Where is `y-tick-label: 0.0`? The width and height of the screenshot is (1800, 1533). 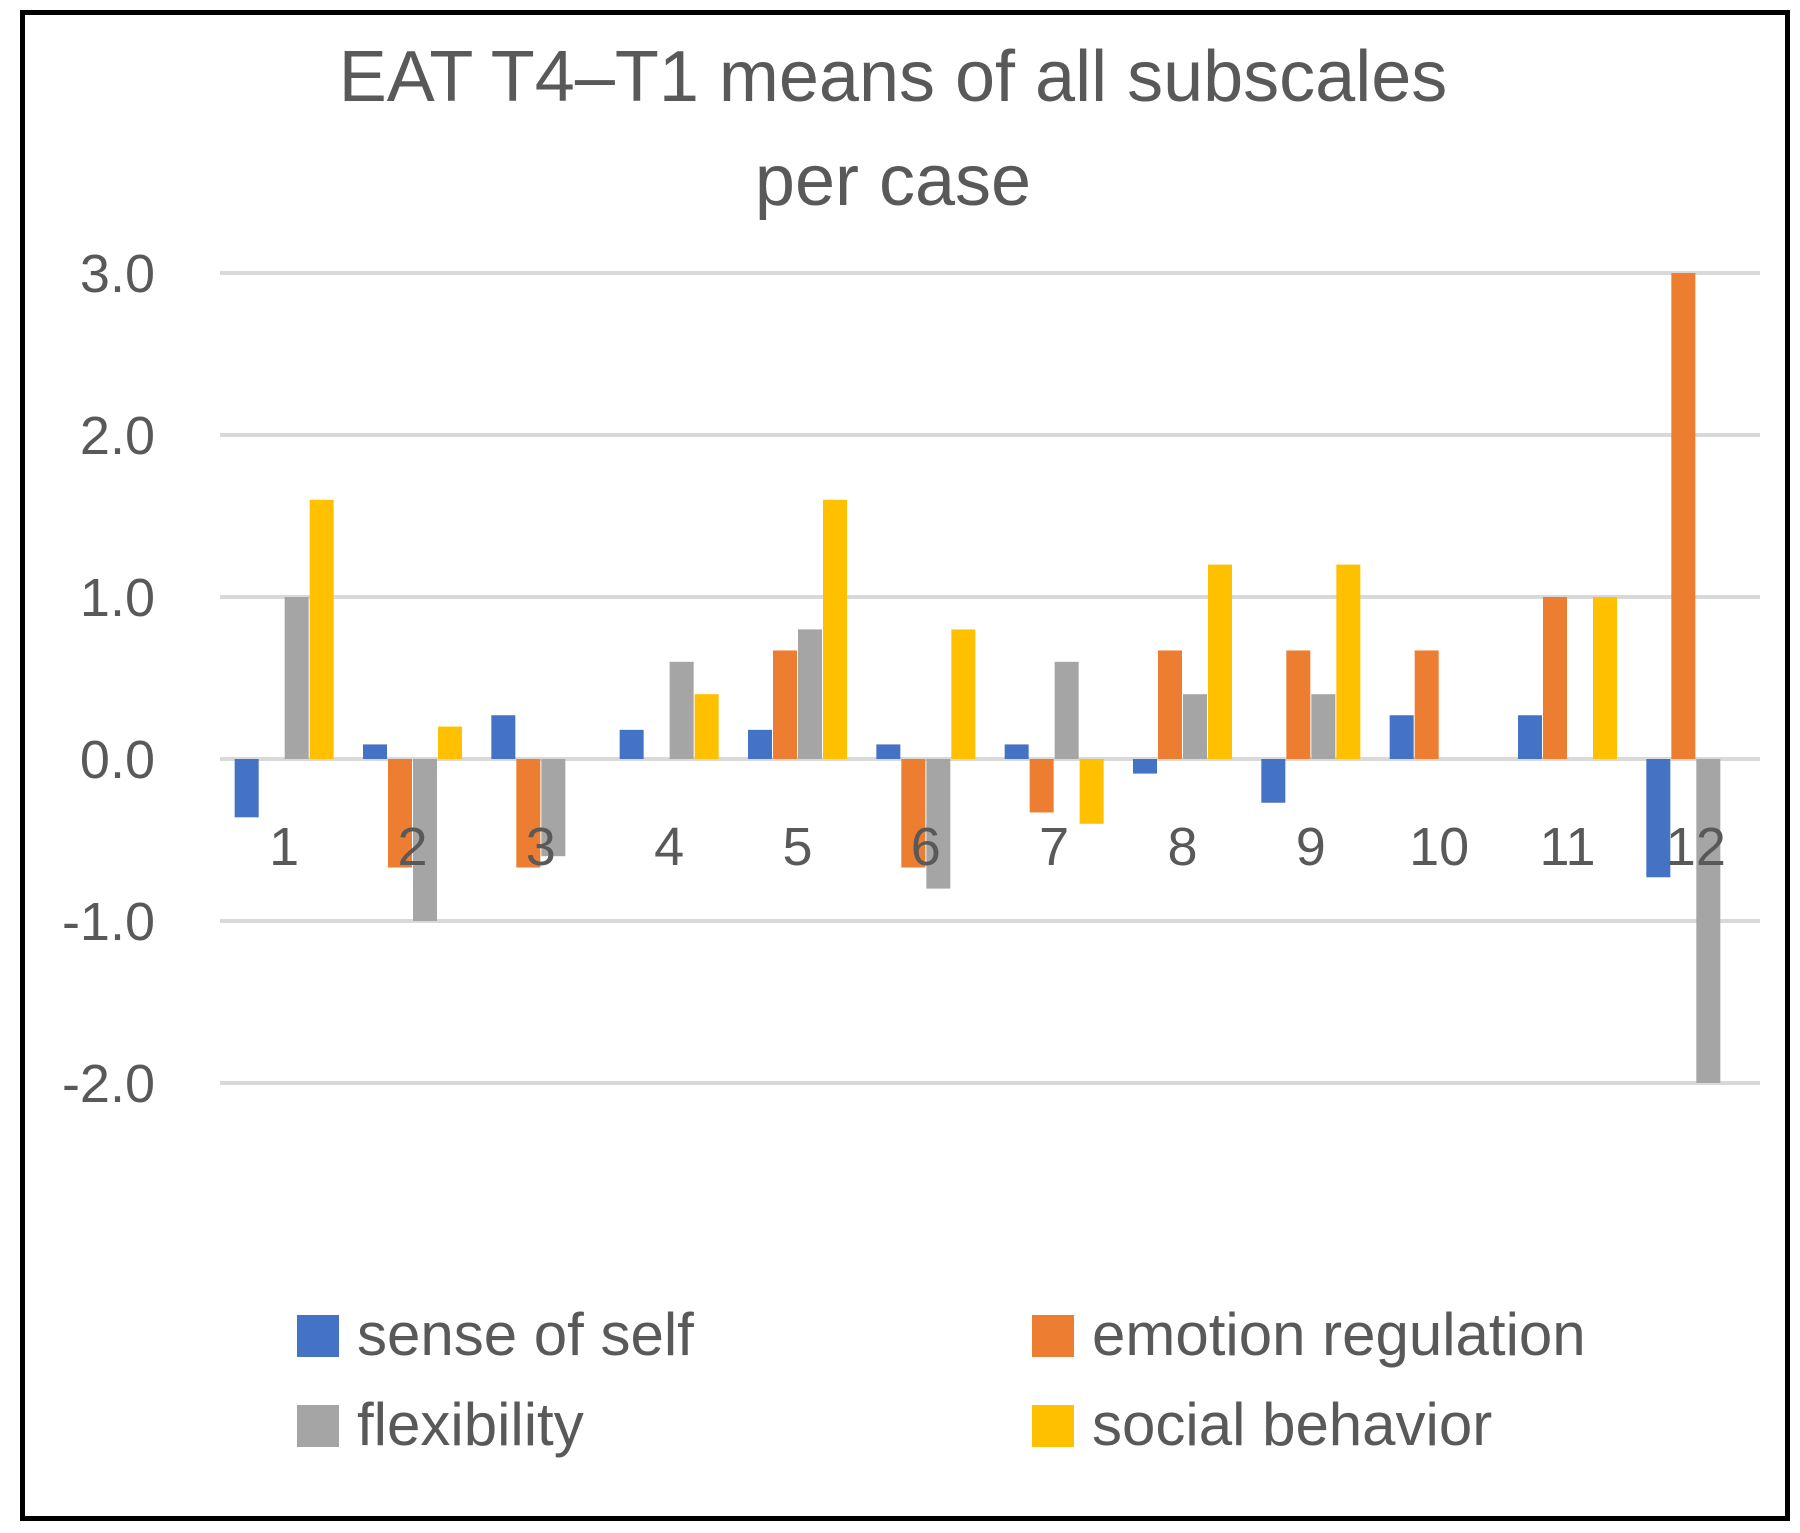 y-tick-label: 0.0 is located at coordinates (117, 760).